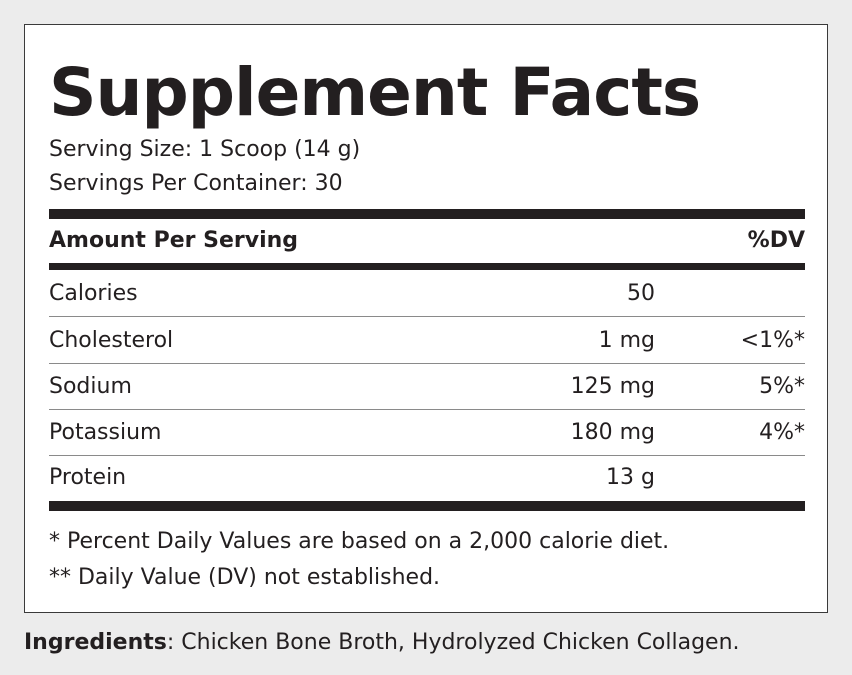 The width and height of the screenshot is (852, 675). What do you see at coordinates (427, 241) in the screenshot?
I see `table-header: Amount Per Serving %DV` at bounding box center [427, 241].